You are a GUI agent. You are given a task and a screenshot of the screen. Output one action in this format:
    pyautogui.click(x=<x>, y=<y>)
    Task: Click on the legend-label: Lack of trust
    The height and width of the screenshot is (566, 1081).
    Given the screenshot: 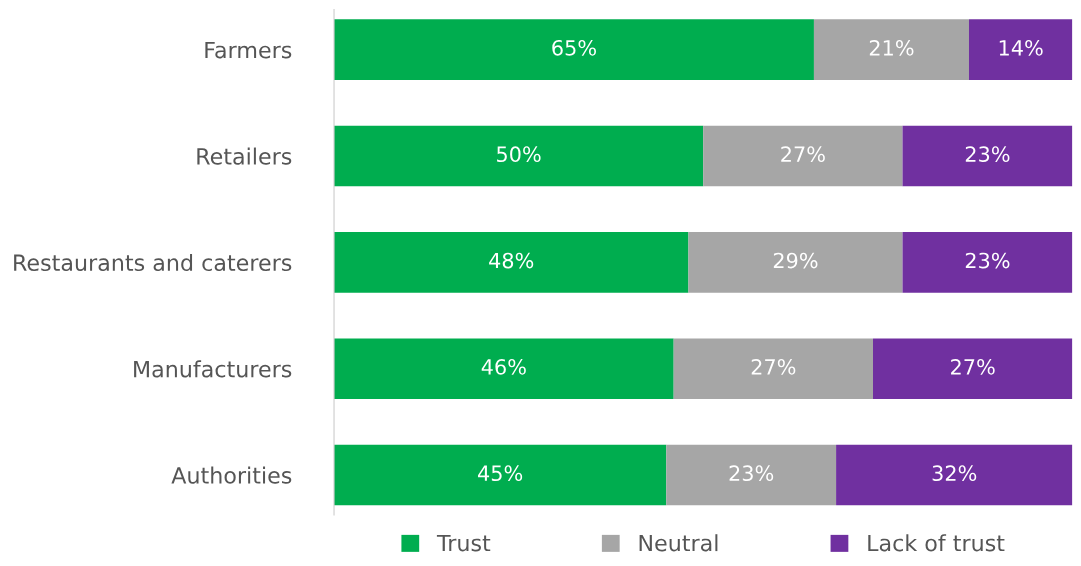 What is the action you would take?
    pyautogui.click(x=936, y=543)
    